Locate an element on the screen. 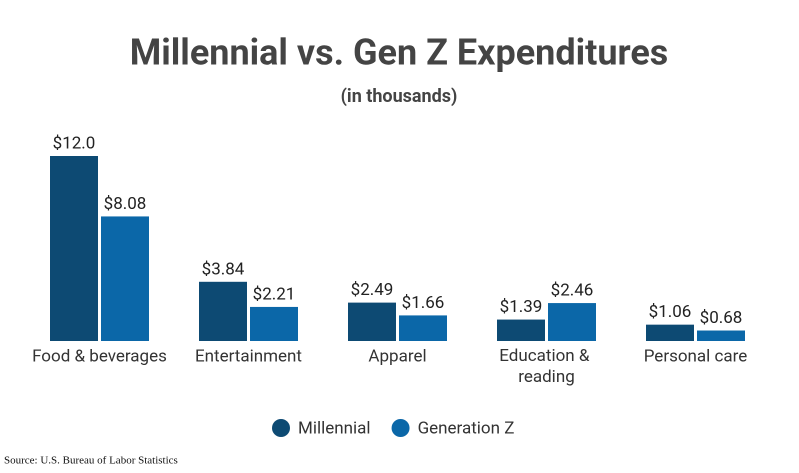  legend-label: Millennial is located at coordinates (334, 428).